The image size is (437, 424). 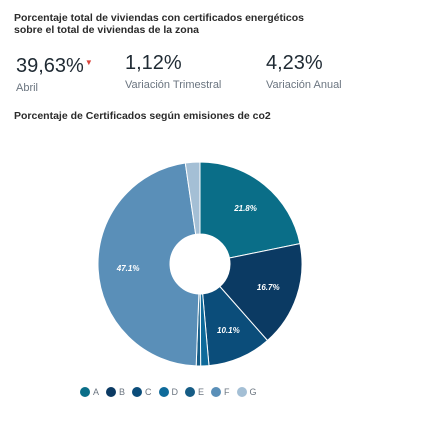 I want to click on legend-label-E: E, so click(x=201, y=392).